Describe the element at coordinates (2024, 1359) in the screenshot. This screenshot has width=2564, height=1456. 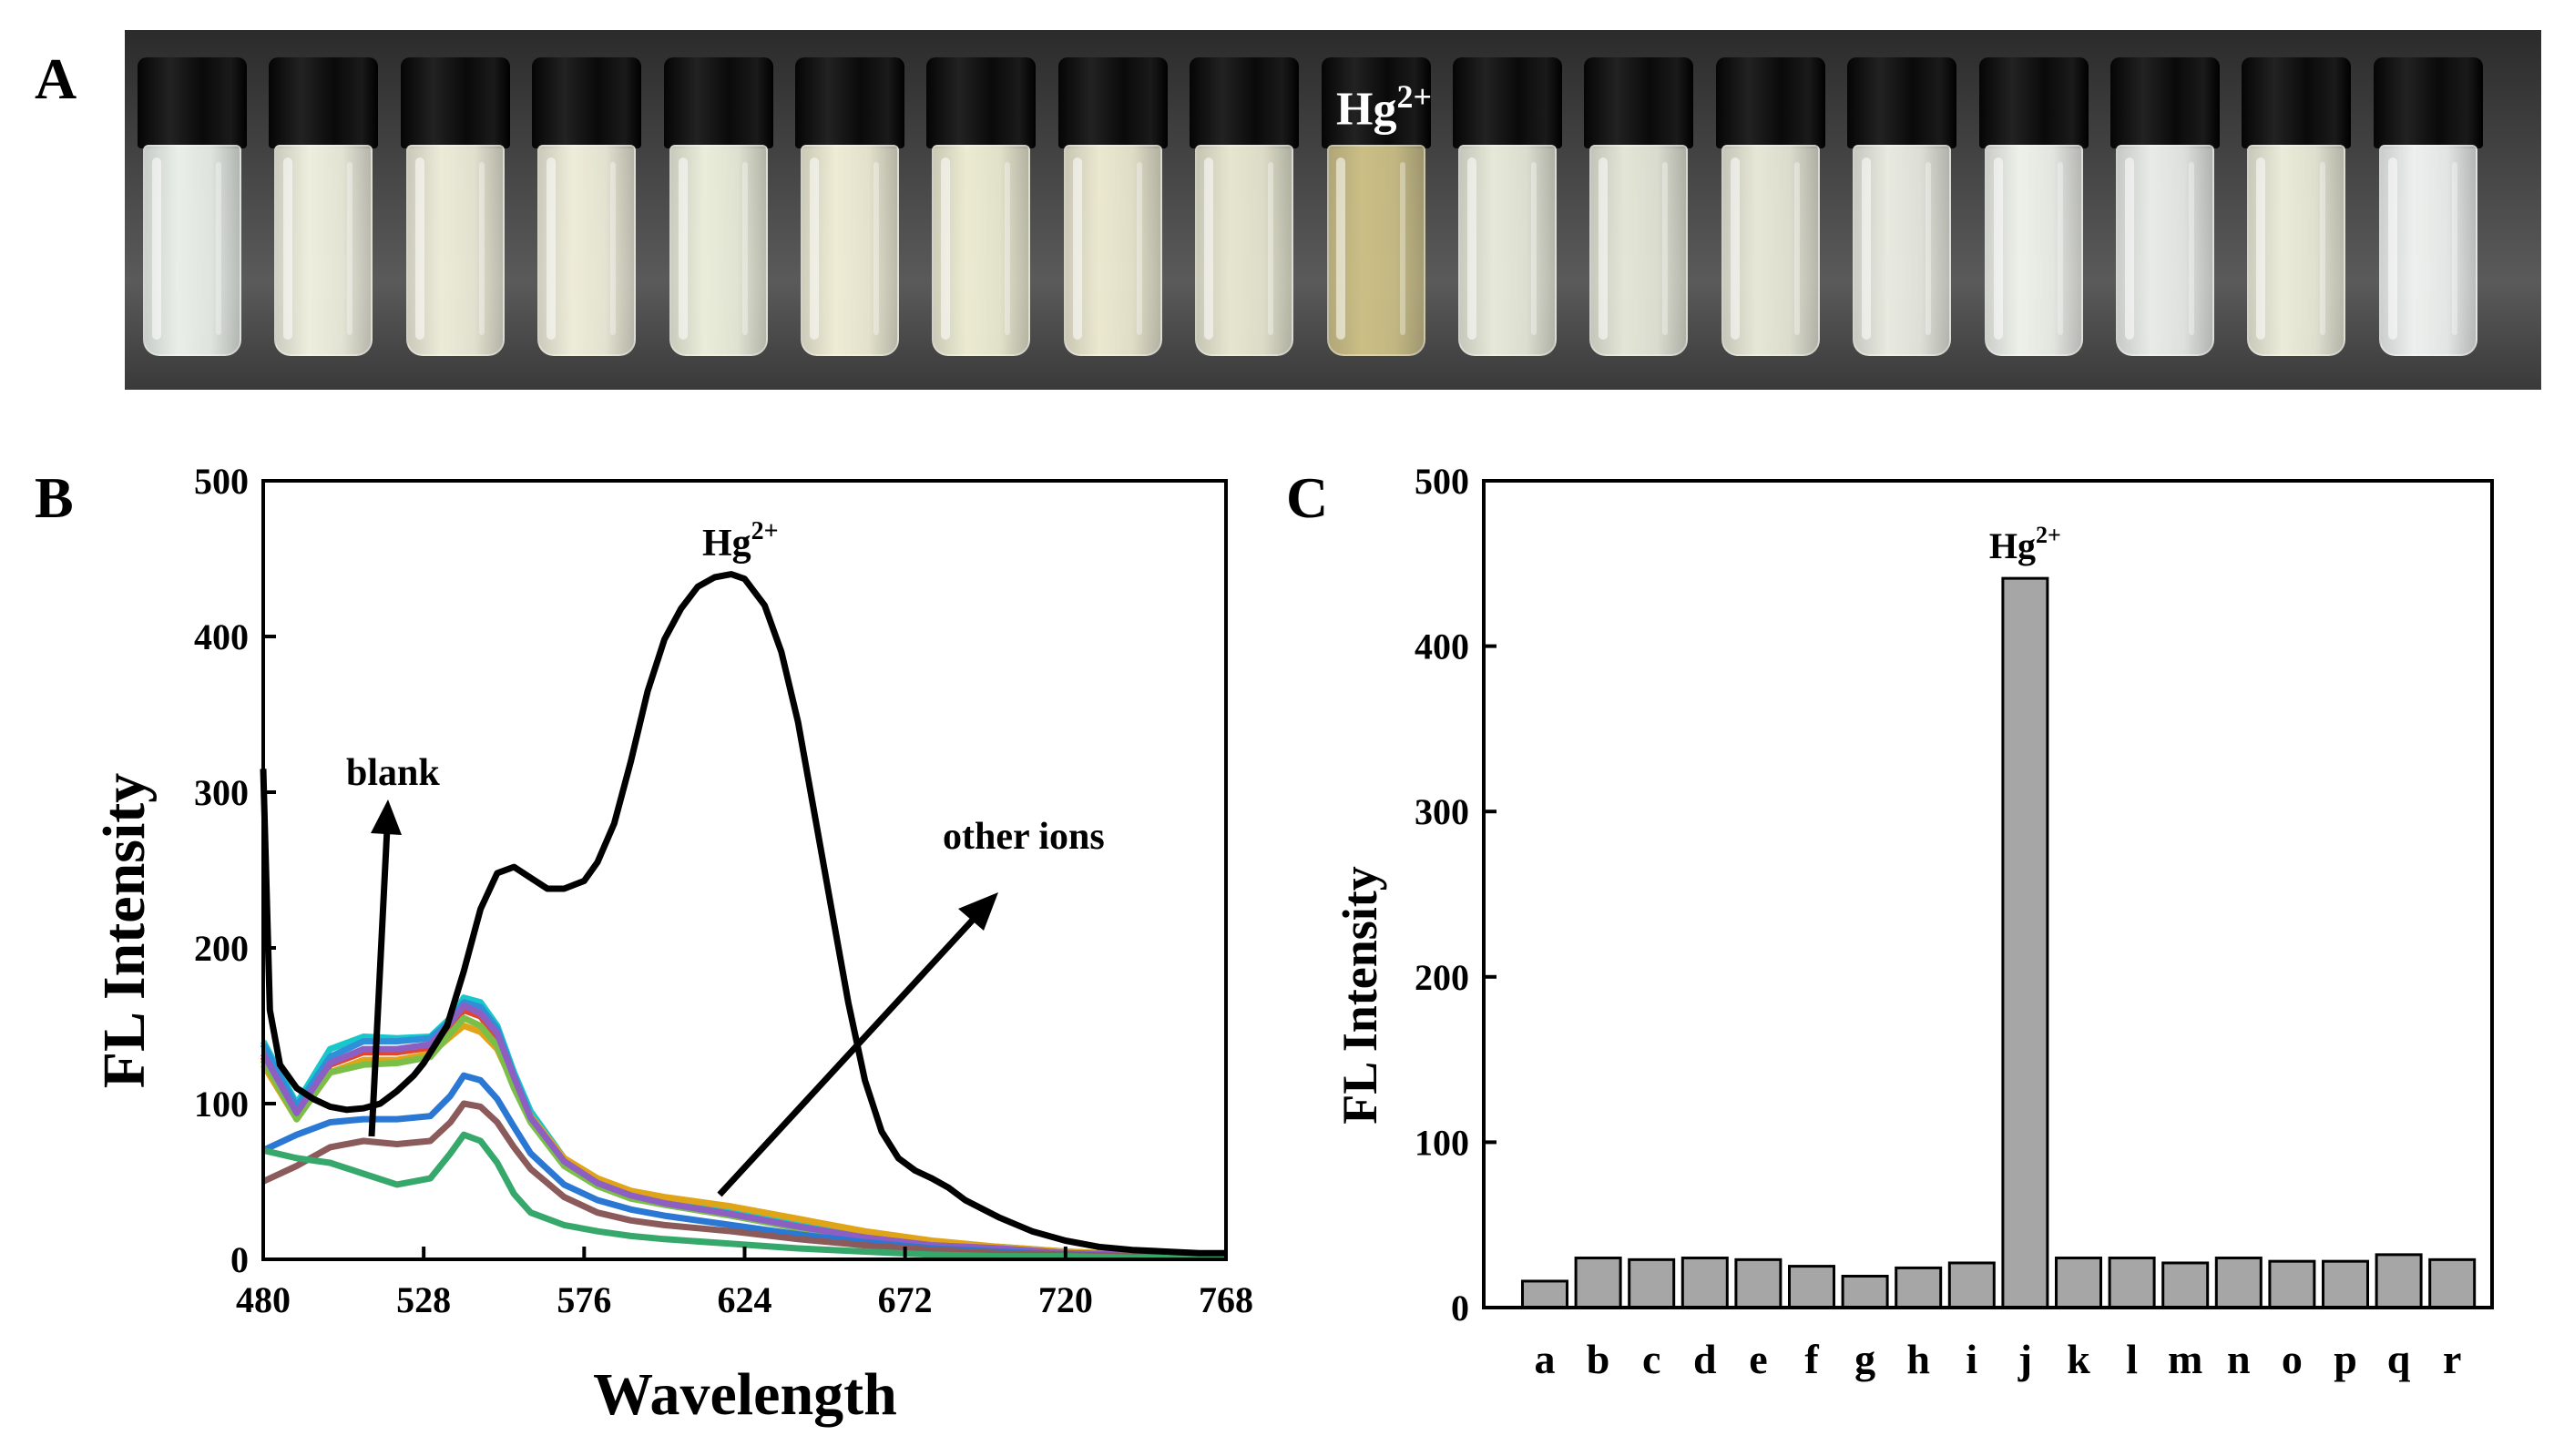
I see `c-x-tick-label: j` at that location.